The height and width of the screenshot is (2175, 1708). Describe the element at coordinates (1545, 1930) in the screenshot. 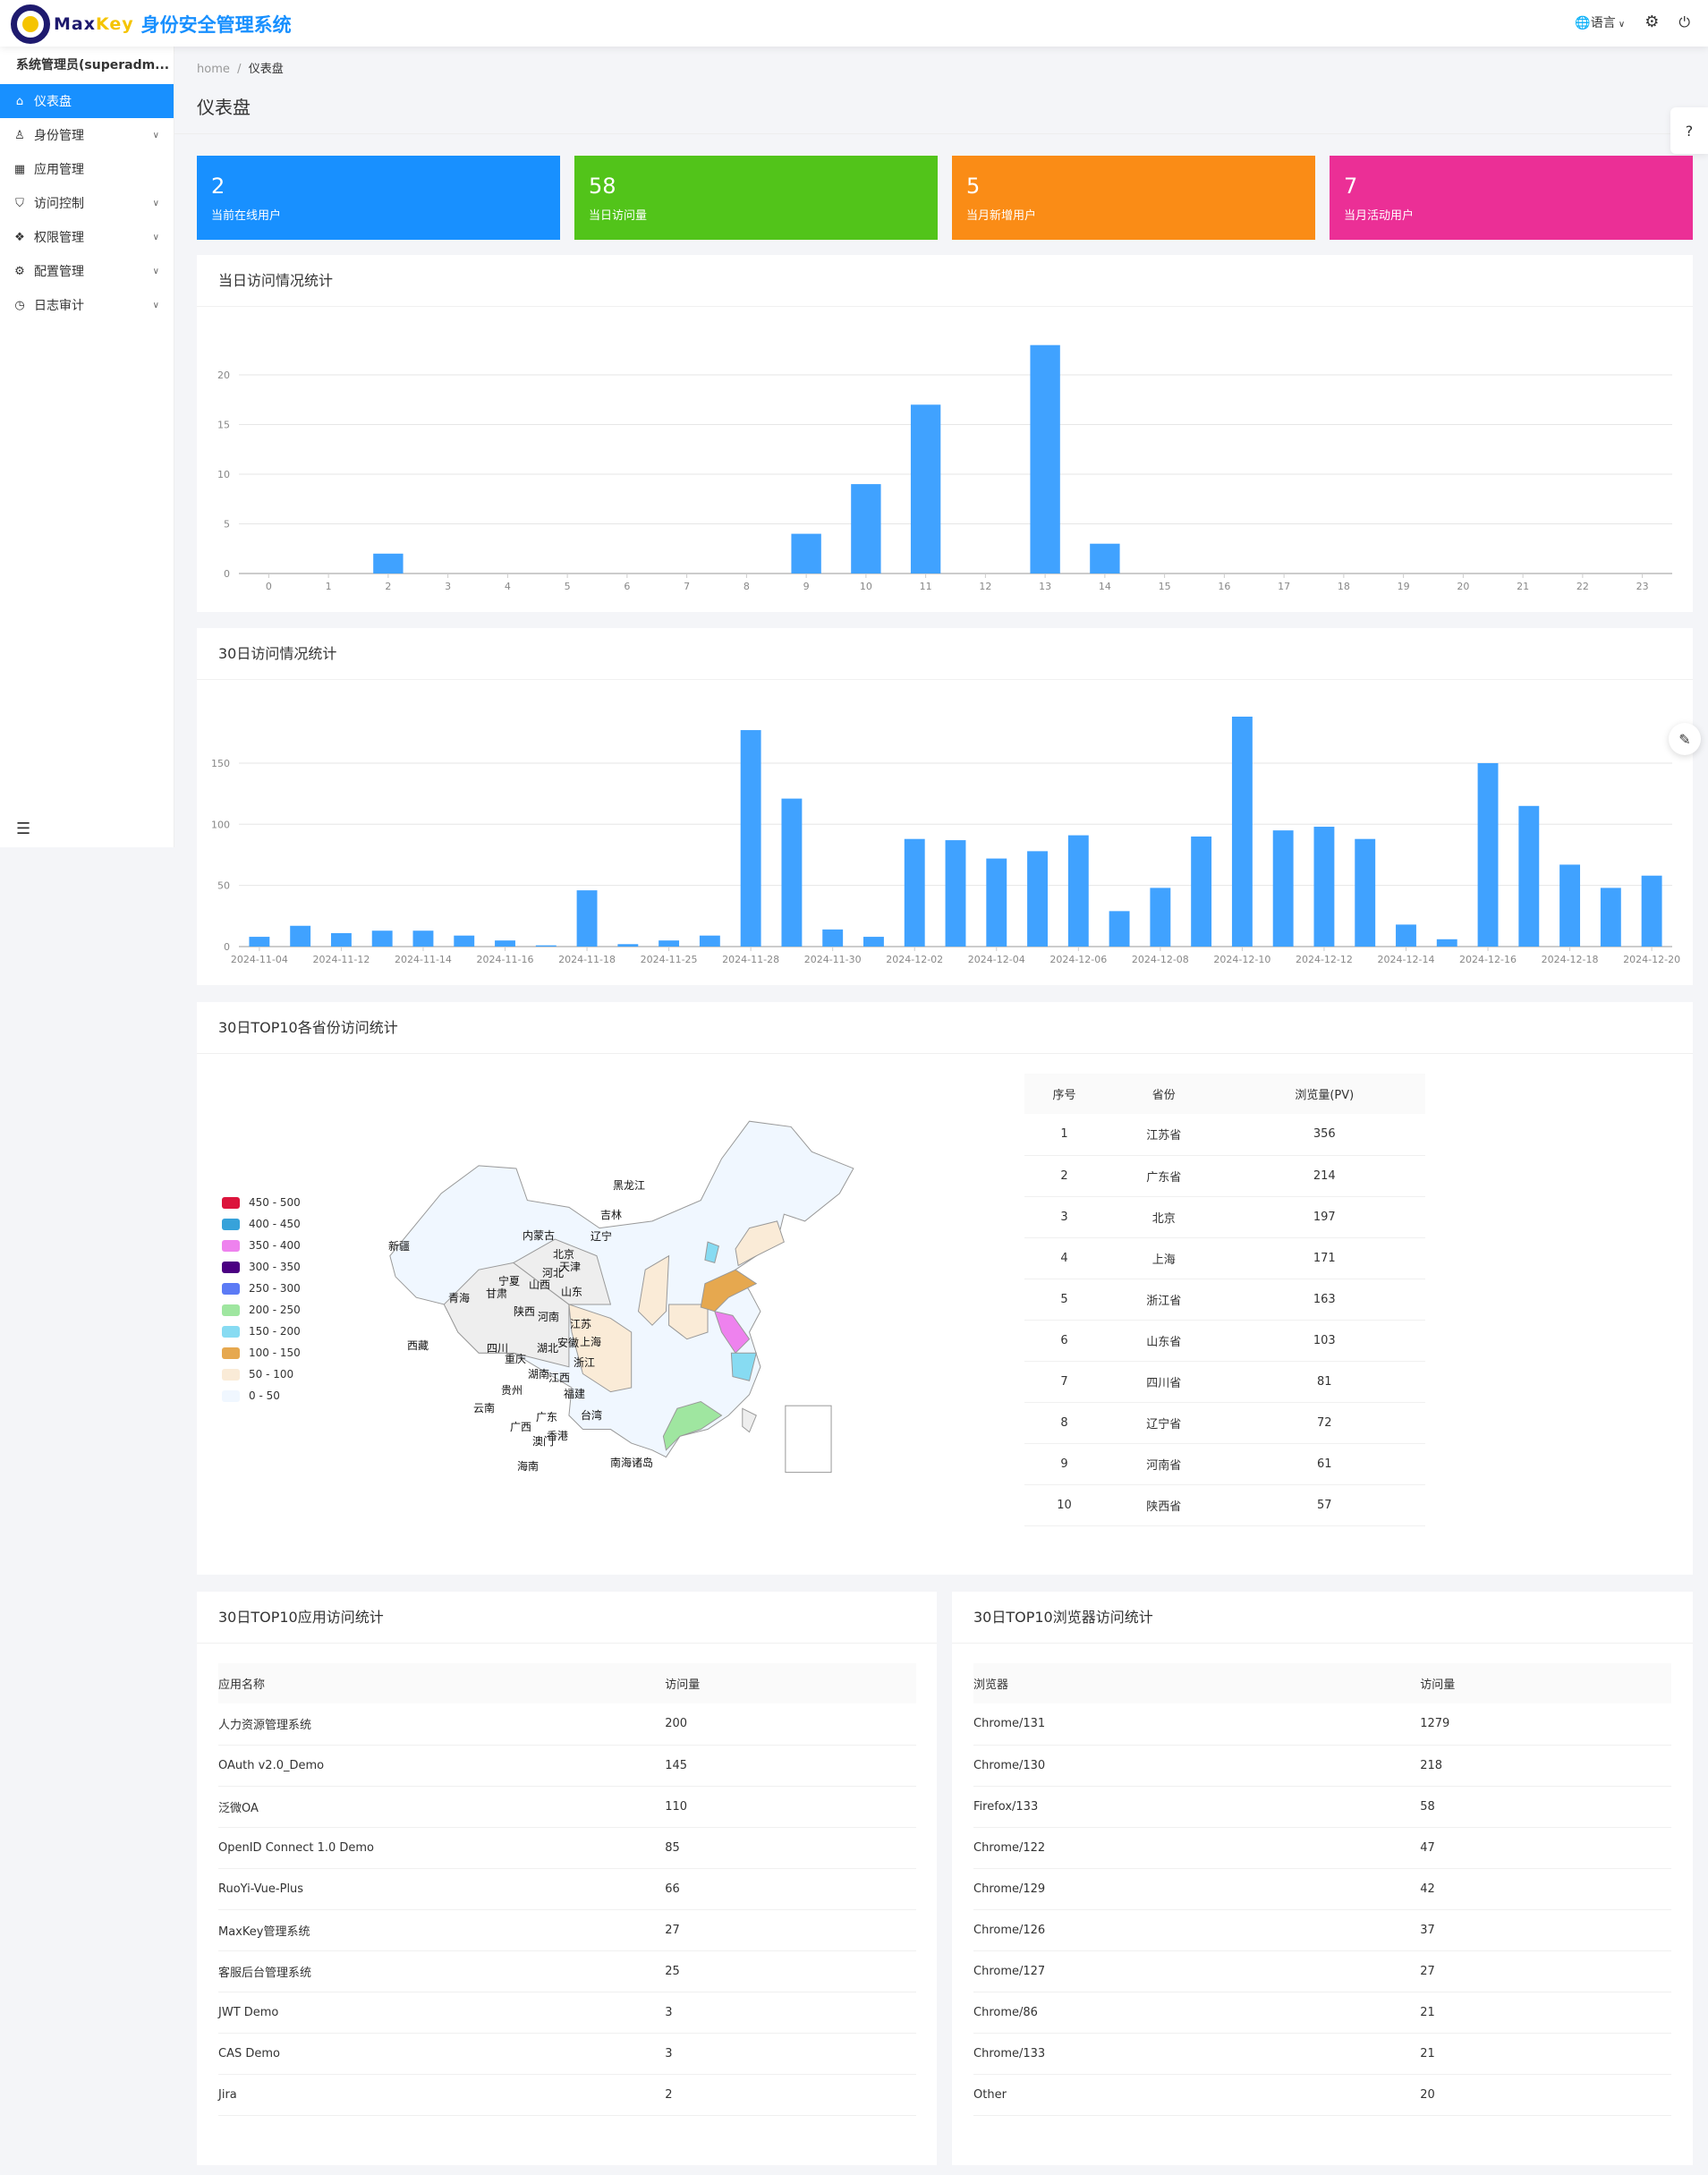

I see `table-cell: 37` at that location.